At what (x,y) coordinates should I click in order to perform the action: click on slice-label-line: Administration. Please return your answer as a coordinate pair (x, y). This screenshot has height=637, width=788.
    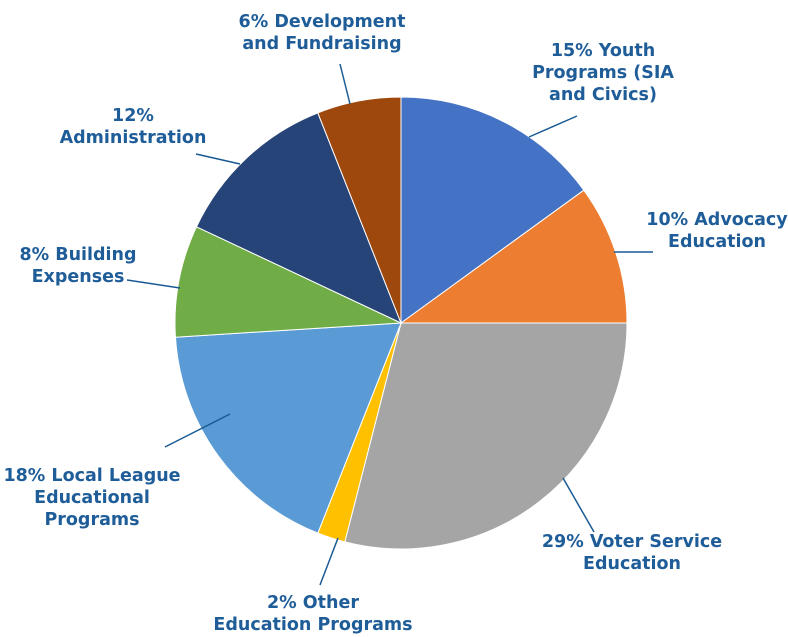
    Looking at the image, I should click on (133, 138).